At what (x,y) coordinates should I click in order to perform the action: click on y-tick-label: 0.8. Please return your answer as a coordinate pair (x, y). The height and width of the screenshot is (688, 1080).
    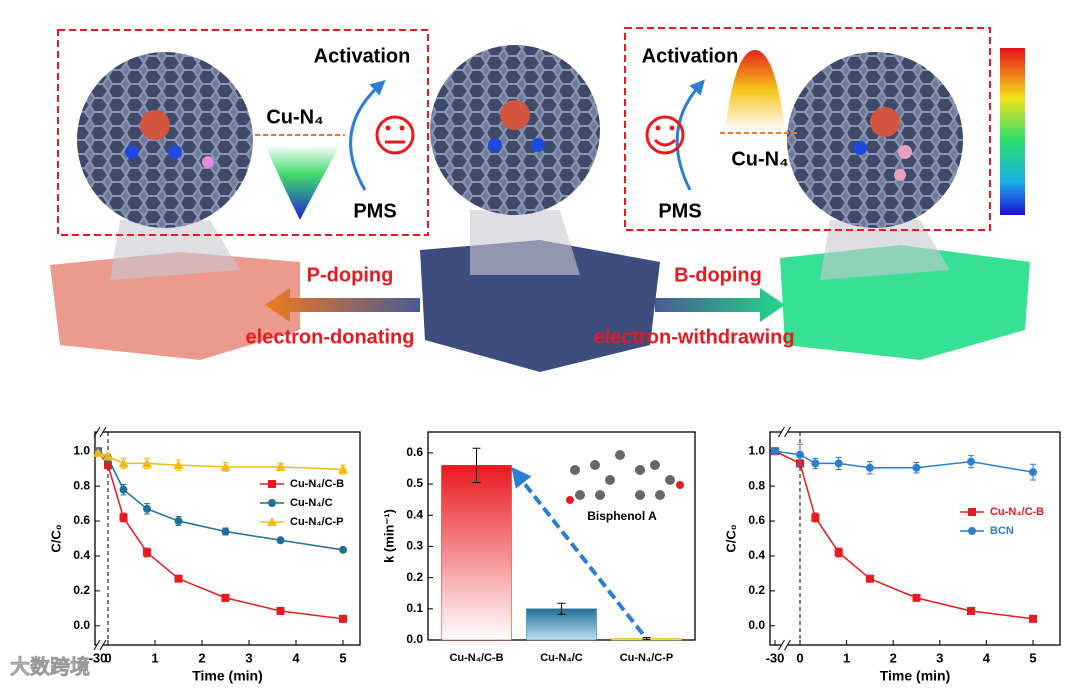
    Looking at the image, I should click on (81, 485).